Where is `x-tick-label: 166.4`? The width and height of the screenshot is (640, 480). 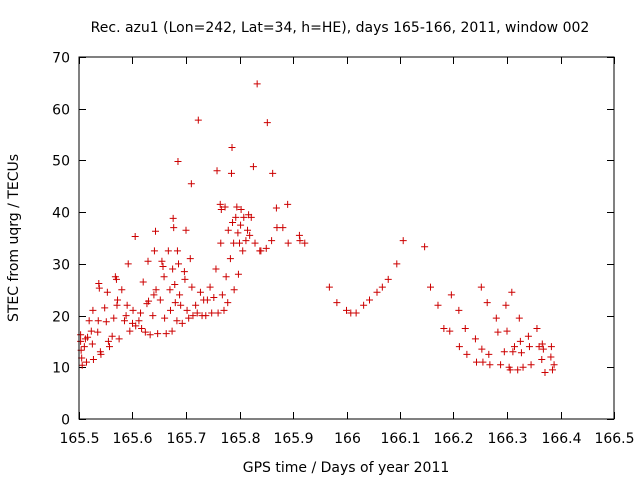 x-tick-label: 166.4 is located at coordinates (561, 439).